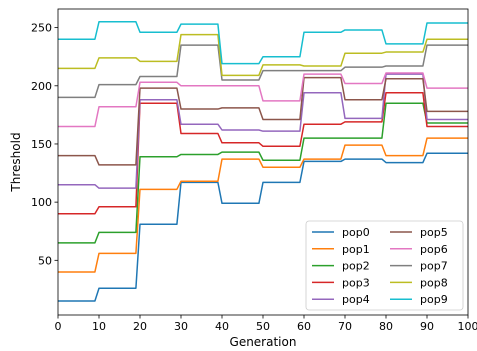 The height and width of the screenshot is (351, 477). I want to click on x-tick-label: 60, so click(304, 326).